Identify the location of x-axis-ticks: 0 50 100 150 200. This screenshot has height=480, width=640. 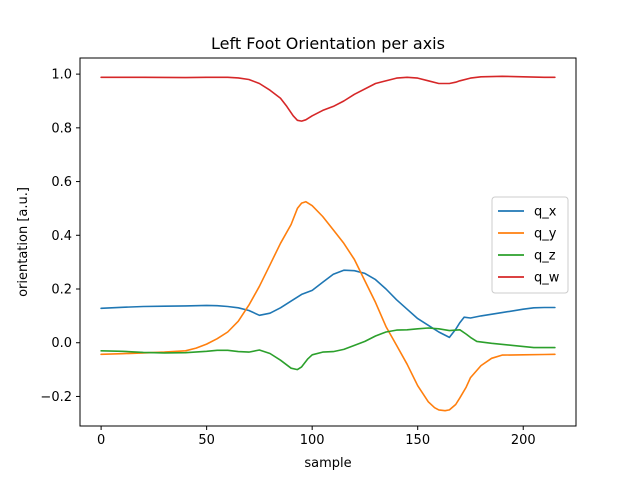
(316, 437).